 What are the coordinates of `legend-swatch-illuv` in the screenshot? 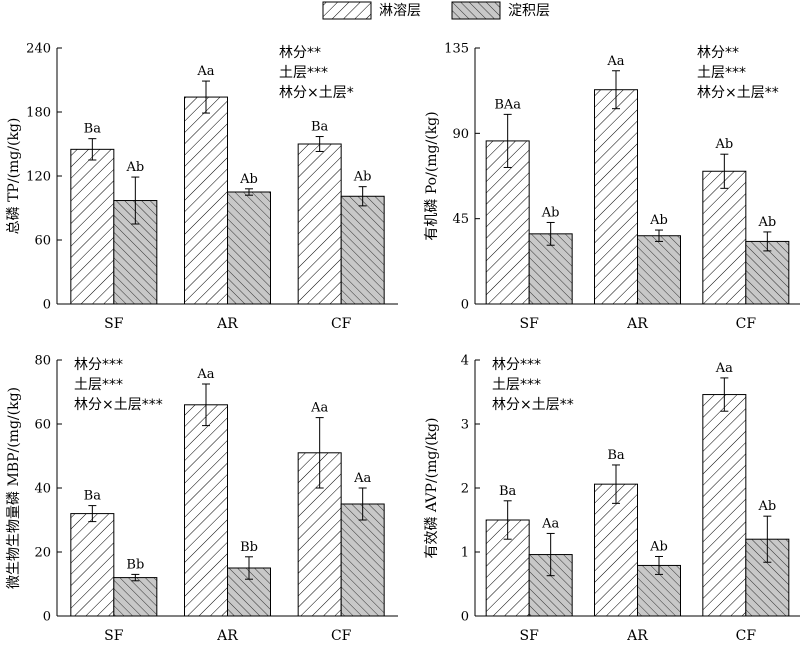 It's located at (476, 10).